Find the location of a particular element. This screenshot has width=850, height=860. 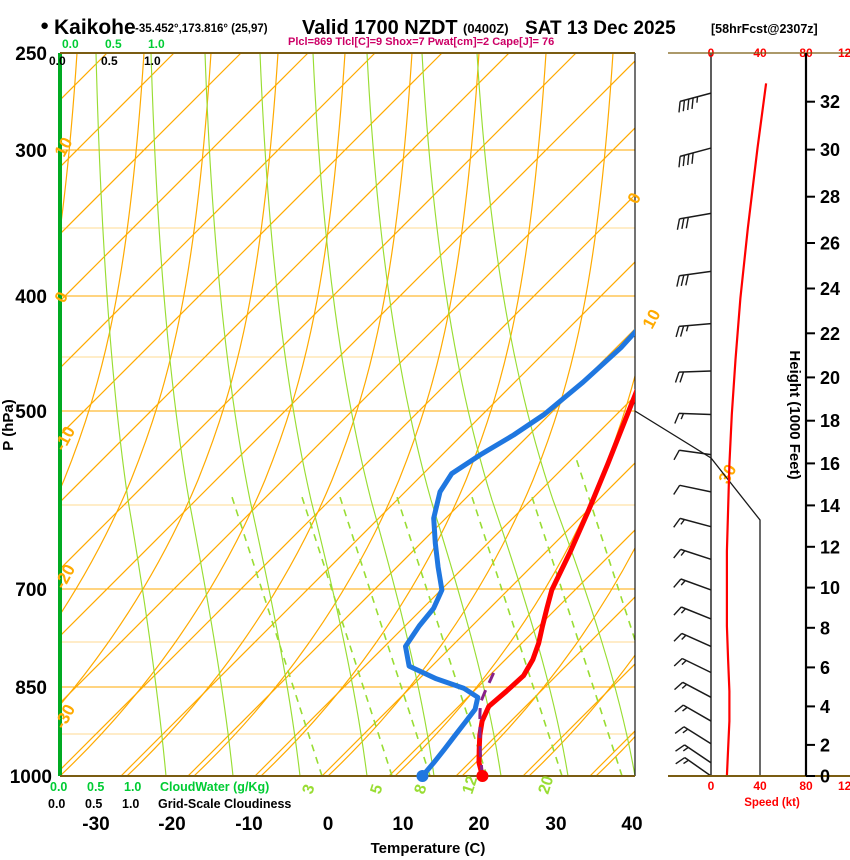

speed-axis-ticks-bottom: 0 40 80 120 is located at coordinates (779, 786).